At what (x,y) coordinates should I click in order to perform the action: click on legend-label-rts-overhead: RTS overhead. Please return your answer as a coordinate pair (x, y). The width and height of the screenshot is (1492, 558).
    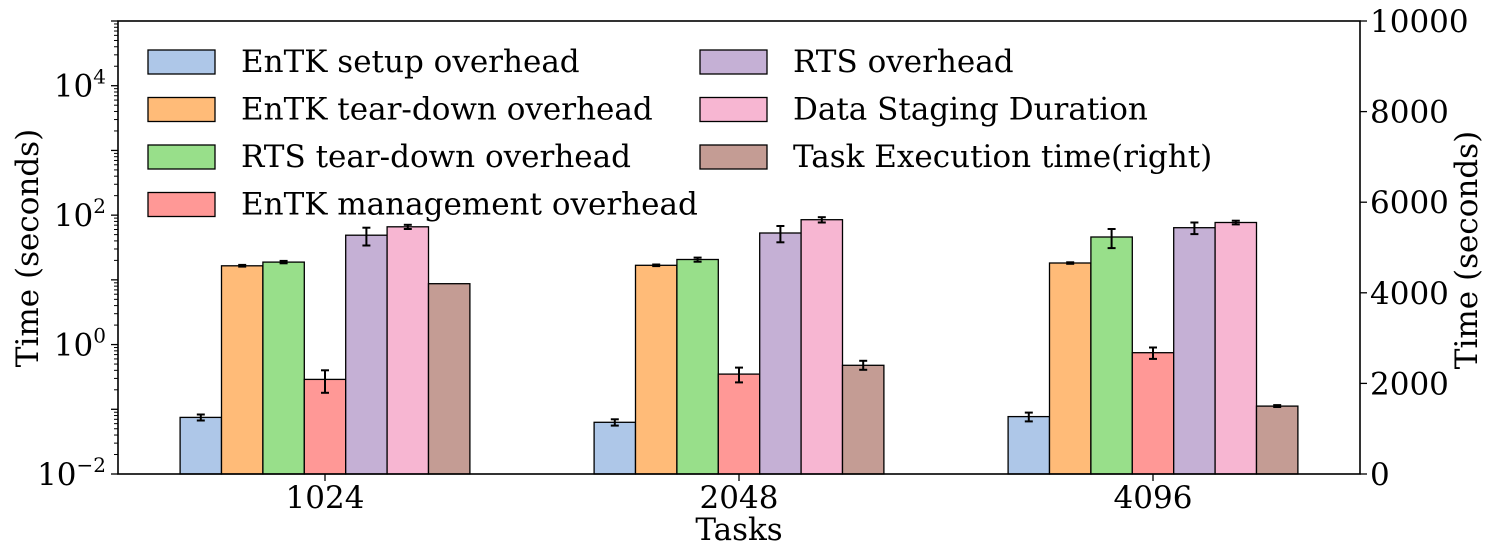
    Looking at the image, I should click on (903, 62).